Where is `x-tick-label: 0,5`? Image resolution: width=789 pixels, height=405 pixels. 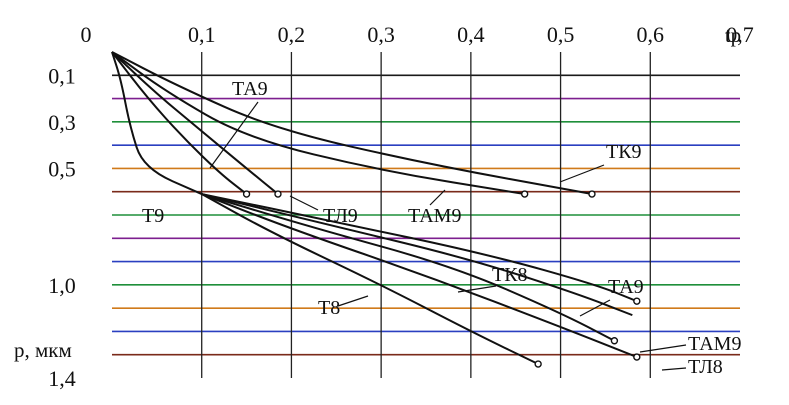
x-tick-label: 0,5 is located at coordinates (561, 34).